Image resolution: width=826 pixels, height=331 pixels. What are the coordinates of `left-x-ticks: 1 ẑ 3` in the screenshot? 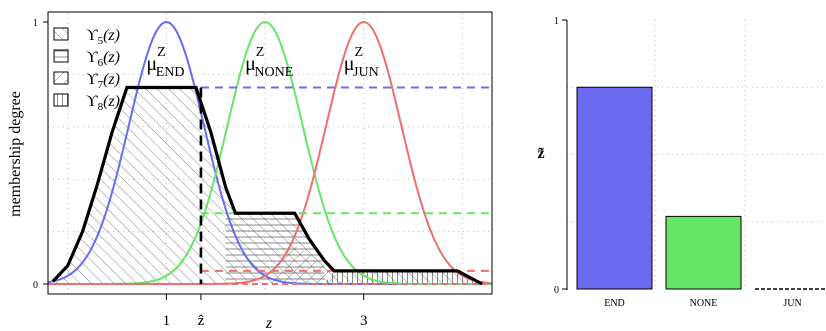 It's located at (265, 311).